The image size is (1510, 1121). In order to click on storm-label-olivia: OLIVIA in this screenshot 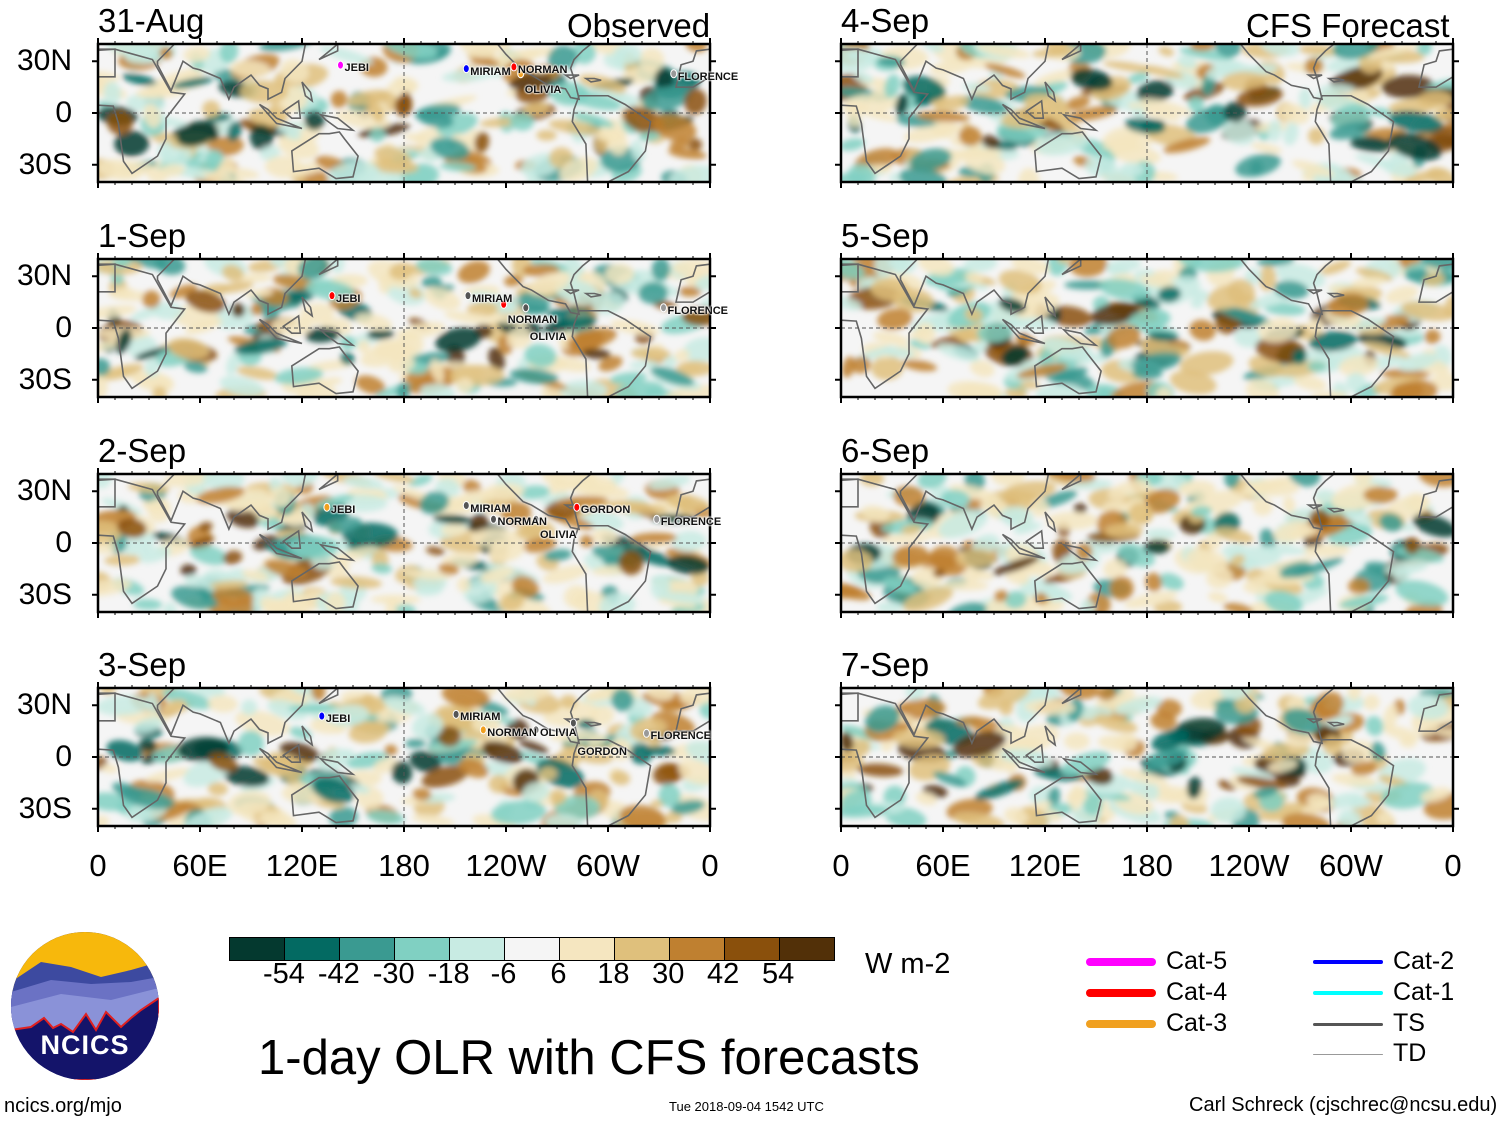, I will do `click(548, 336)`.